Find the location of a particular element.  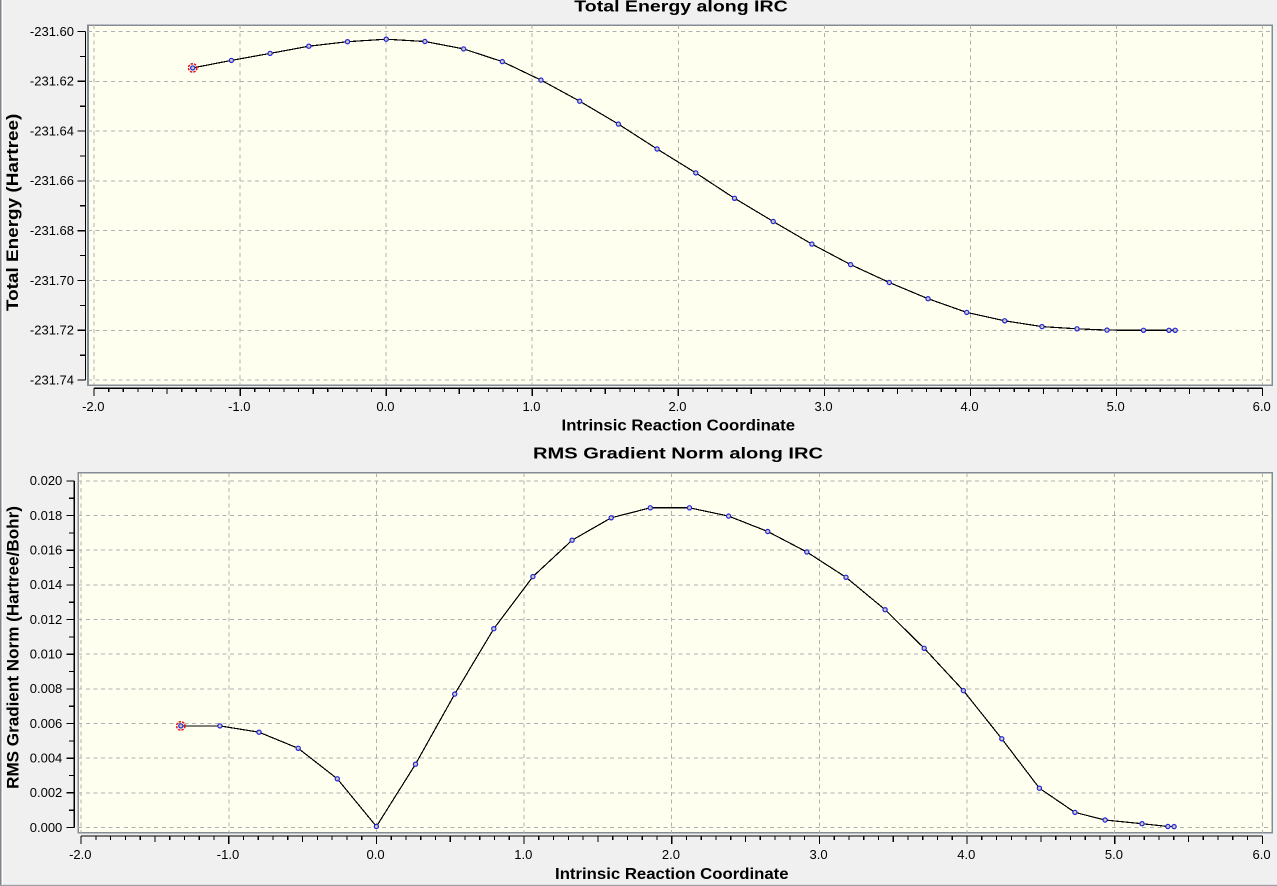

svg-text: 0.018 is located at coordinates (46, 515).